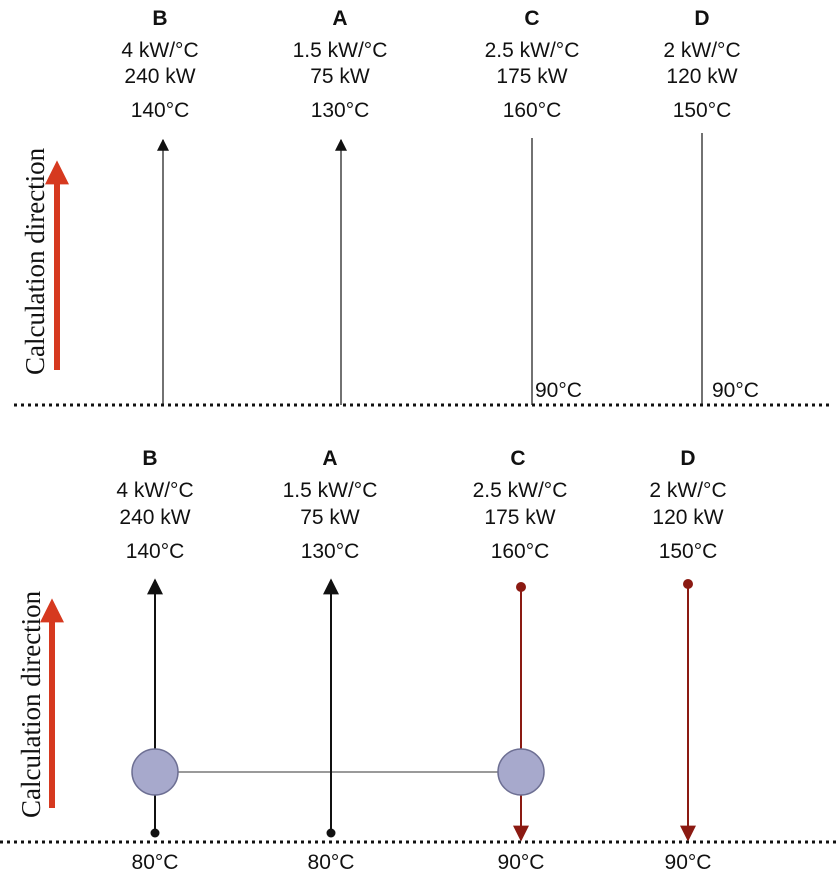  What do you see at coordinates (521, 587) in the screenshot?
I see `stream-start-dot-c` at bounding box center [521, 587].